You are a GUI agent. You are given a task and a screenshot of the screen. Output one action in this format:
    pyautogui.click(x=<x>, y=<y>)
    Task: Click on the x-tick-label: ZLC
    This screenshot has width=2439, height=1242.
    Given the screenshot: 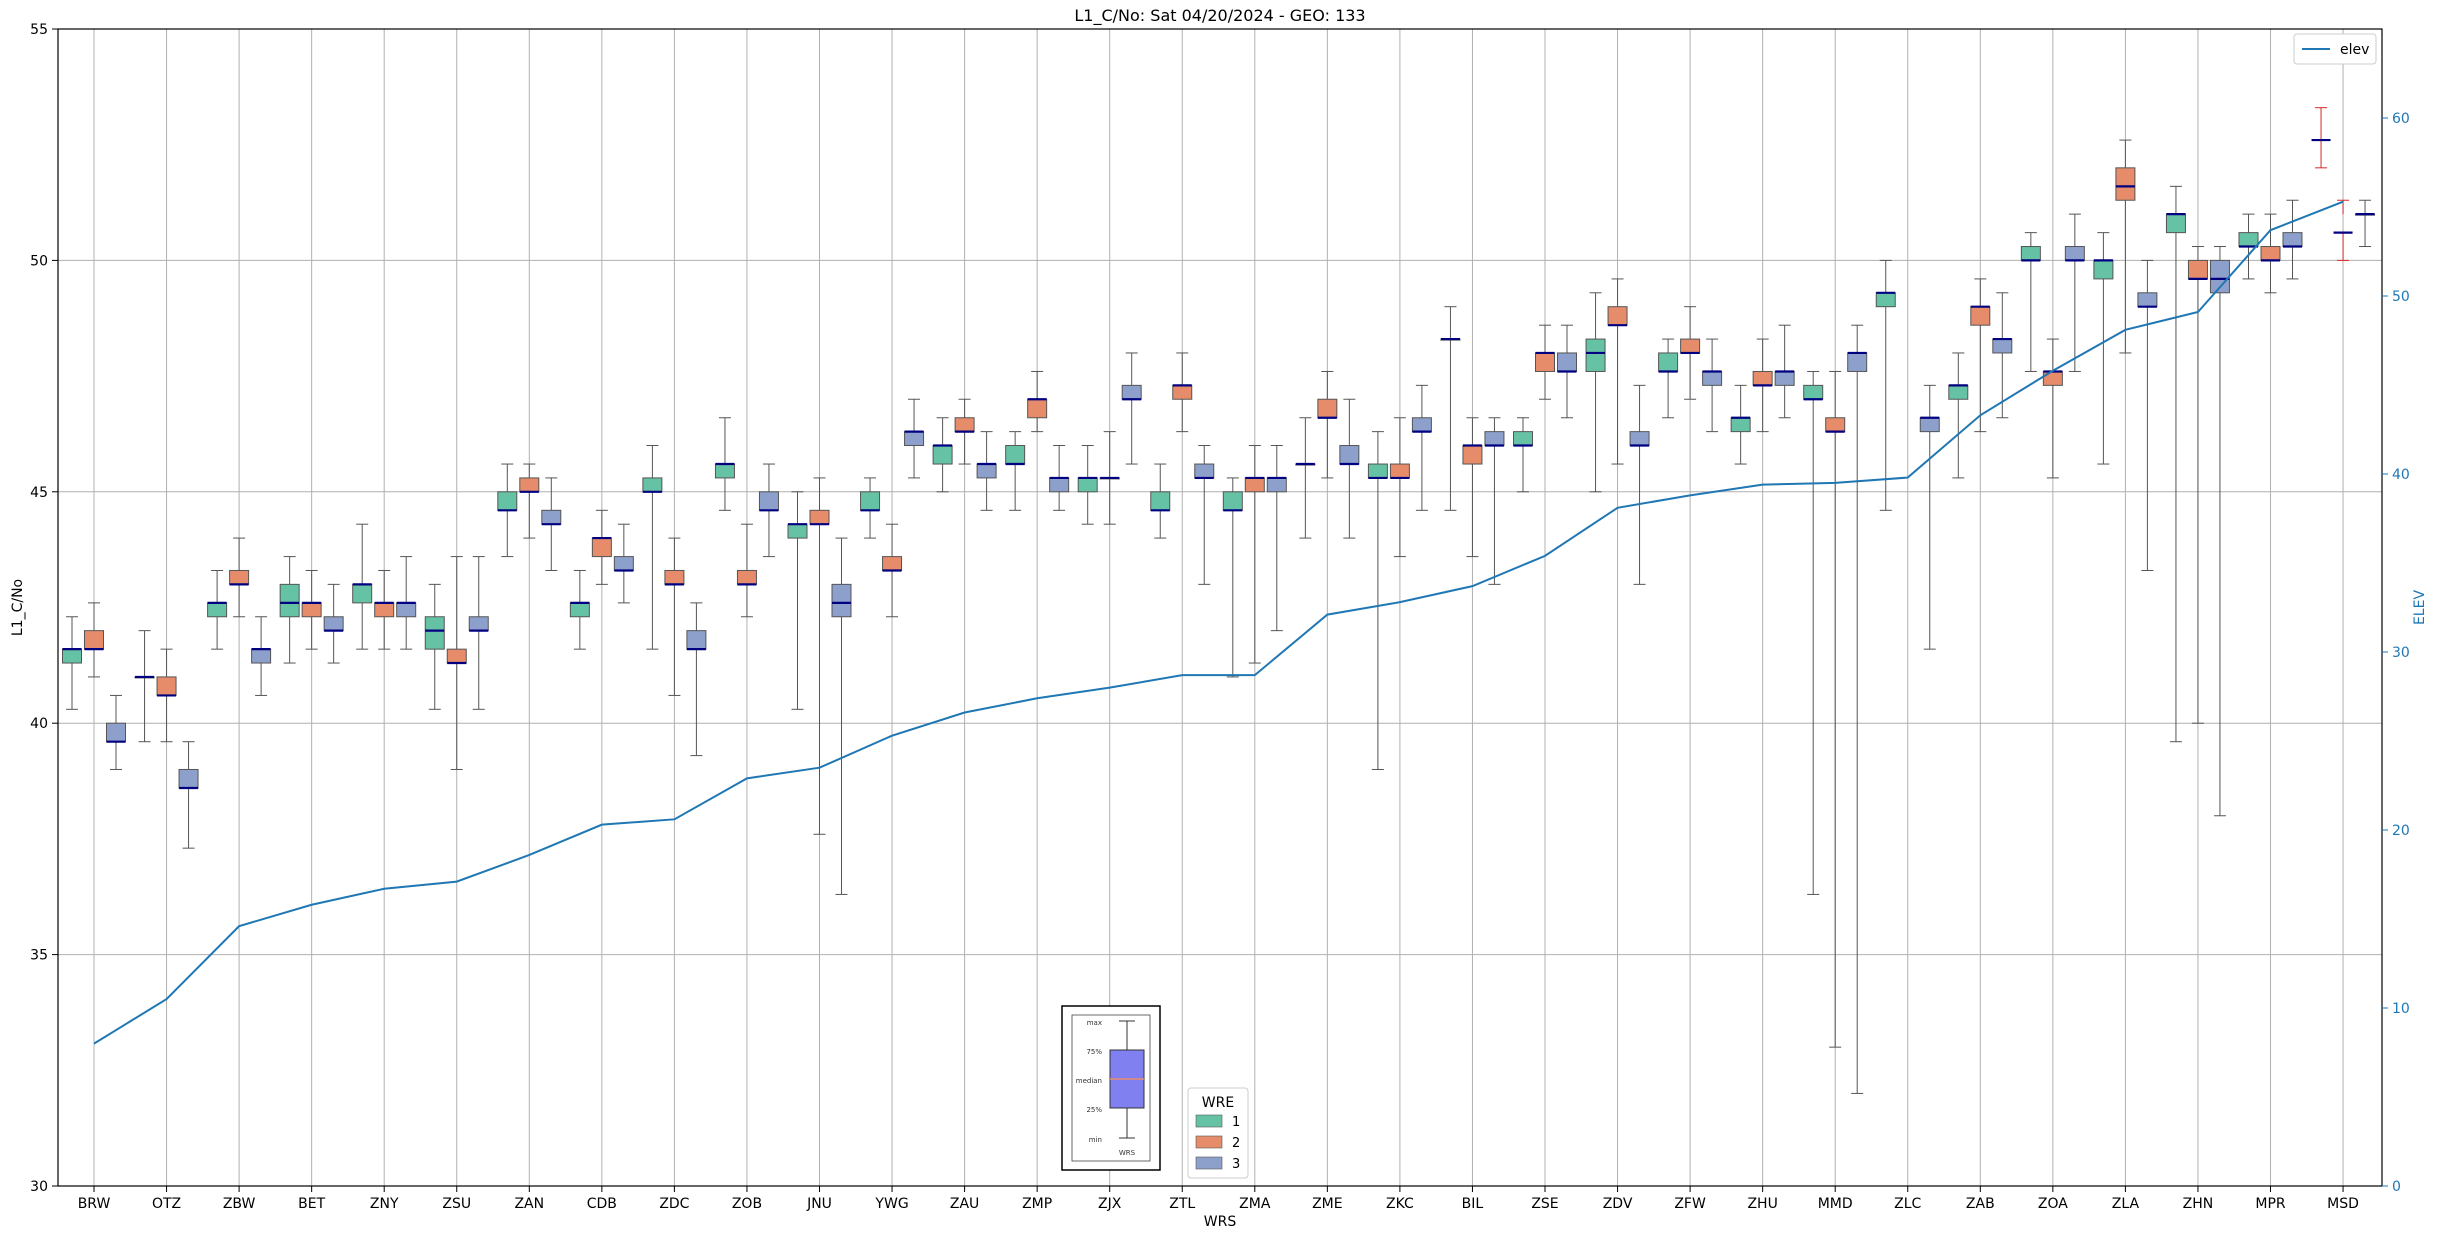 What is the action you would take?
    pyautogui.click(x=1907, y=1204)
    